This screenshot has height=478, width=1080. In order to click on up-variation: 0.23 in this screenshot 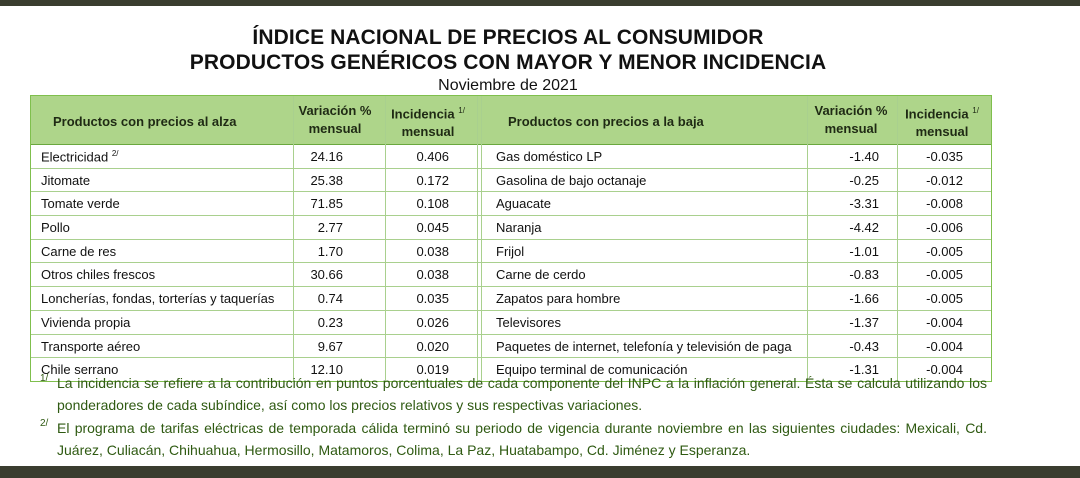, I will do `click(330, 322)`.